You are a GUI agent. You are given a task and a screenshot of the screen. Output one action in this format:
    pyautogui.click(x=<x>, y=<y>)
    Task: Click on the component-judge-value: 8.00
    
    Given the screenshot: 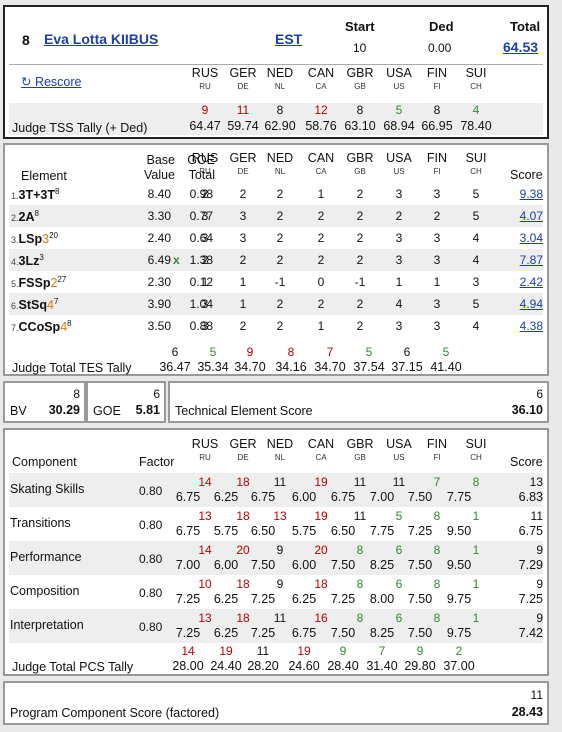 What is the action you would take?
    pyautogui.click(x=382, y=599)
    